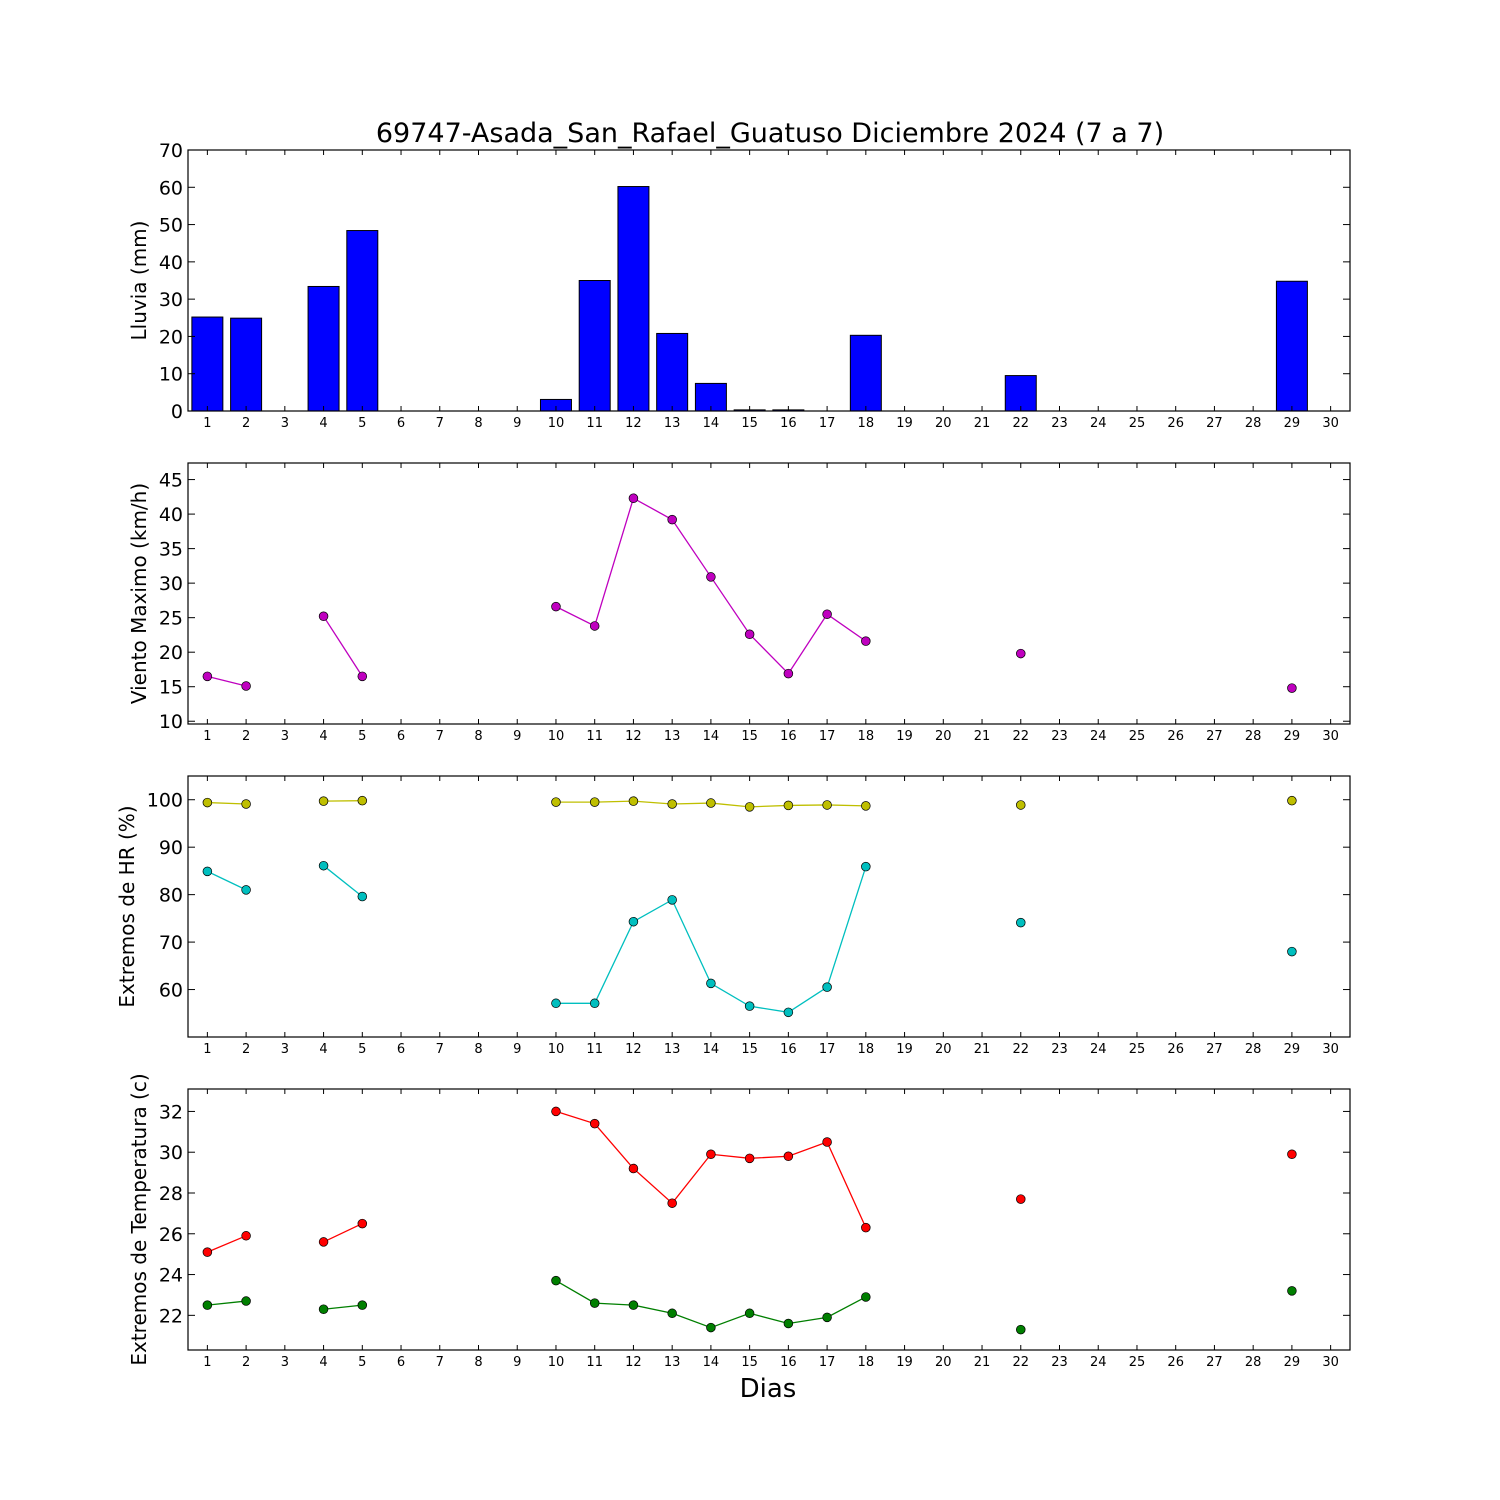 Image resolution: width=1500 pixels, height=1500 pixels. What do you see at coordinates (982, 1049) in the screenshot?
I see `x-tick-label-hr-21: 21` at bounding box center [982, 1049].